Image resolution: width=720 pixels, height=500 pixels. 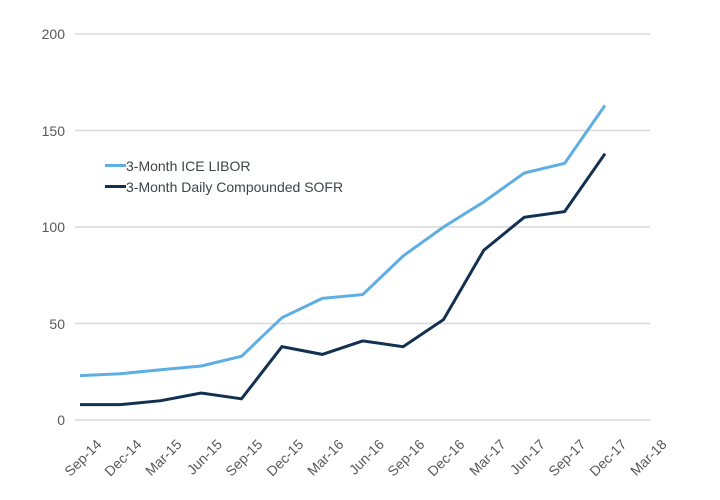 I want to click on legend-label-libor: 3-Month ICE LIBOR, so click(x=188, y=165).